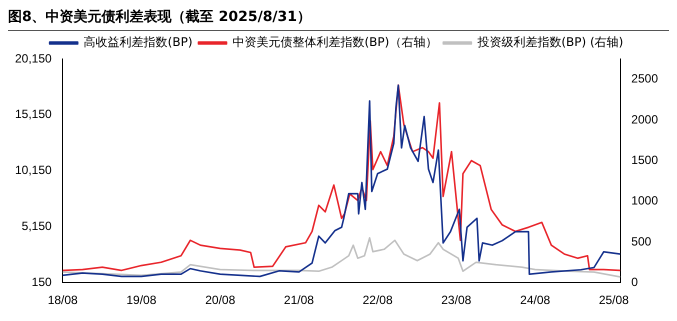 This screenshot has width=677, height=321. What do you see at coordinates (550, 42) in the screenshot?
I see `legend-label: 投资级利差指数(BP) (右轴)` at bounding box center [550, 42].